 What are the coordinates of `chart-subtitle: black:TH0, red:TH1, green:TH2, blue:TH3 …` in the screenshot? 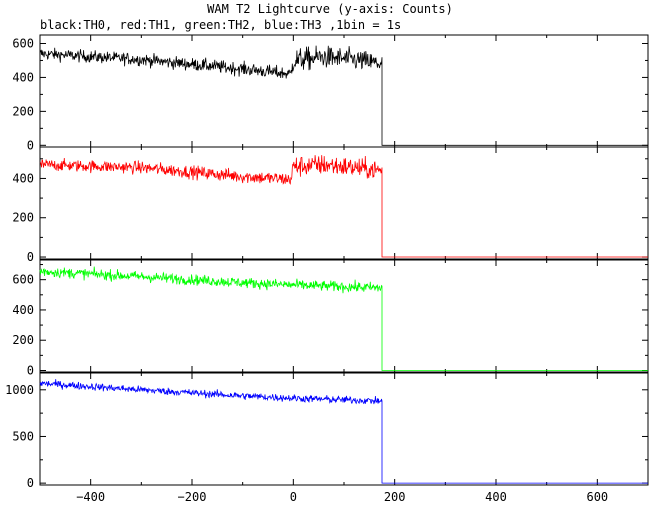 It's located at (220, 25).